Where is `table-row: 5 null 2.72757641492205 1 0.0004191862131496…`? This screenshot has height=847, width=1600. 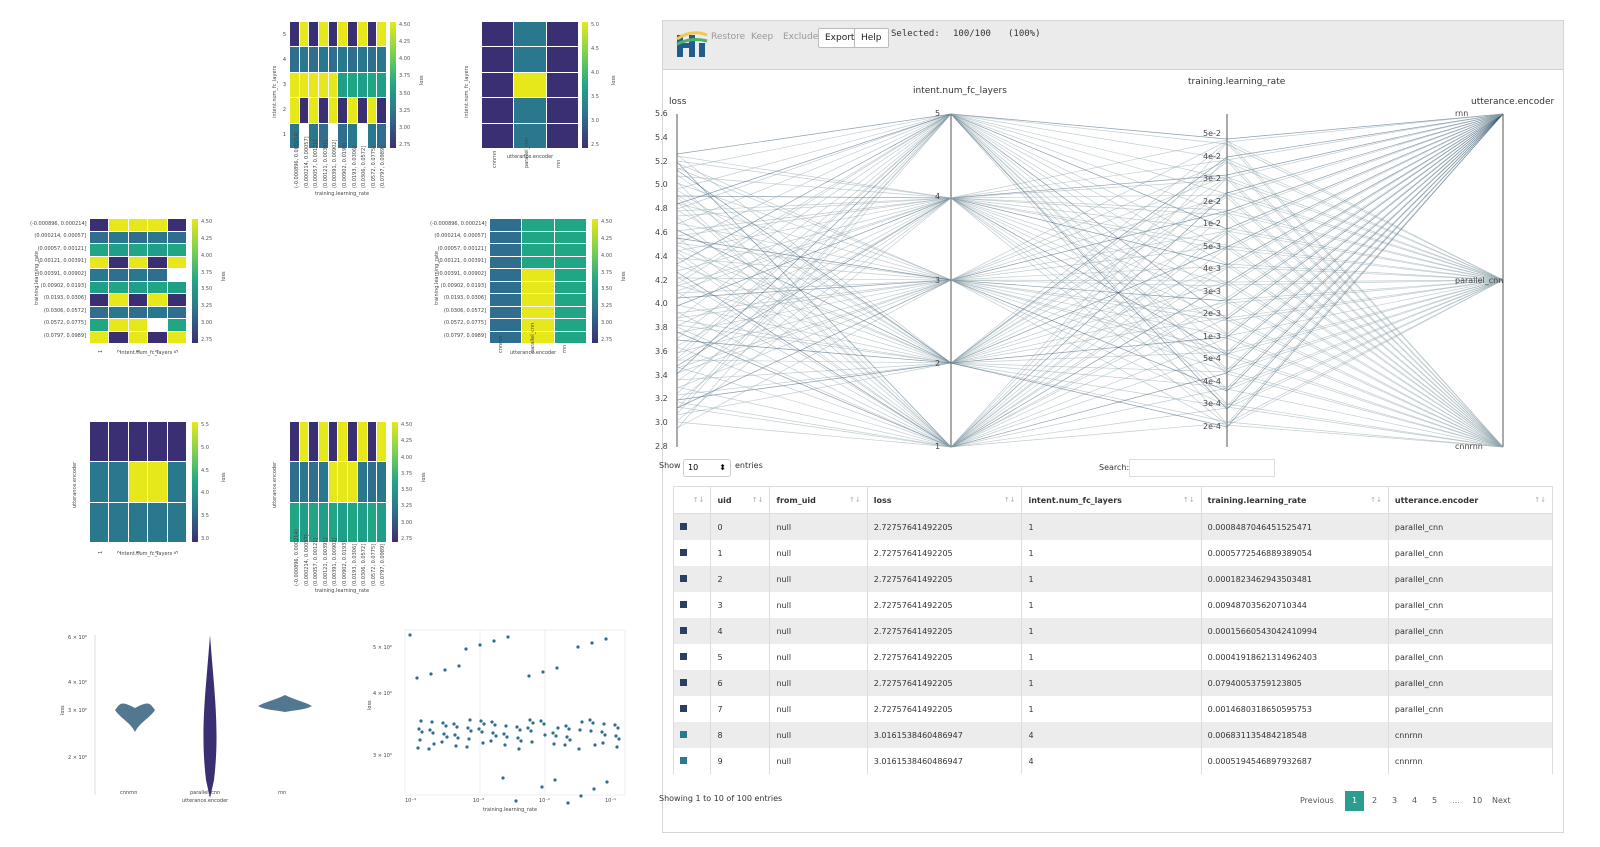 table-row: 5 null 2.72757641492205 1 0.0004191862131496… is located at coordinates (1113, 657).